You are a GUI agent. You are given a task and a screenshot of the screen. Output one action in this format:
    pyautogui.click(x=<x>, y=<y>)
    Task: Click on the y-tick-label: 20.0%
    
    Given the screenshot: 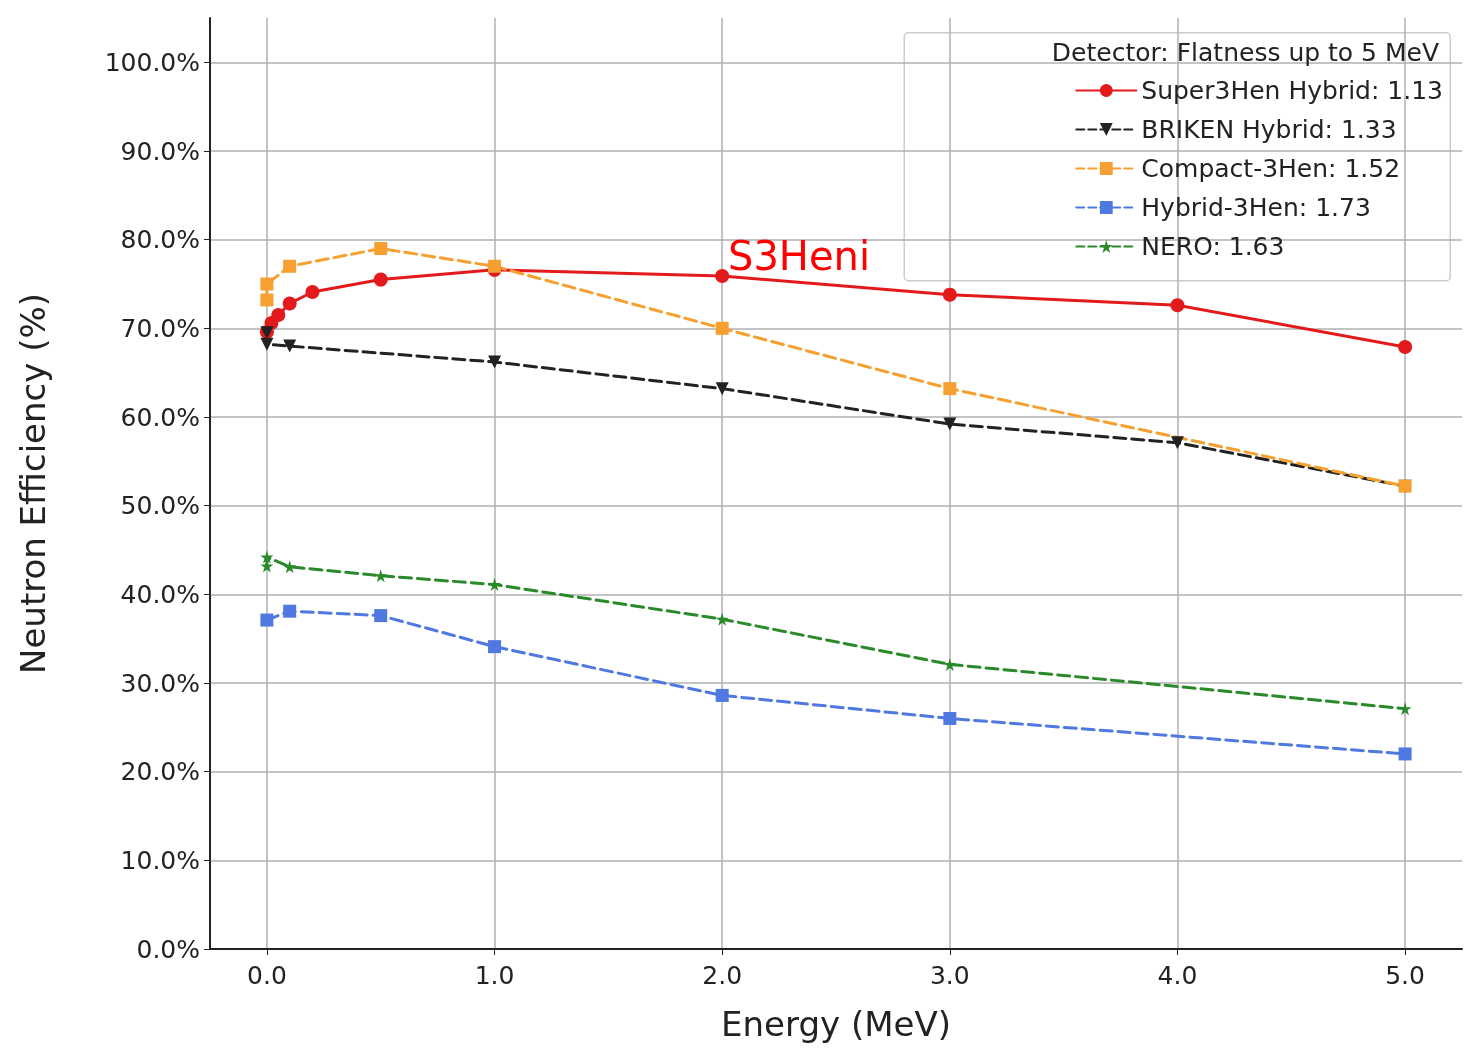 What is the action you would take?
    pyautogui.click(x=160, y=772)
    